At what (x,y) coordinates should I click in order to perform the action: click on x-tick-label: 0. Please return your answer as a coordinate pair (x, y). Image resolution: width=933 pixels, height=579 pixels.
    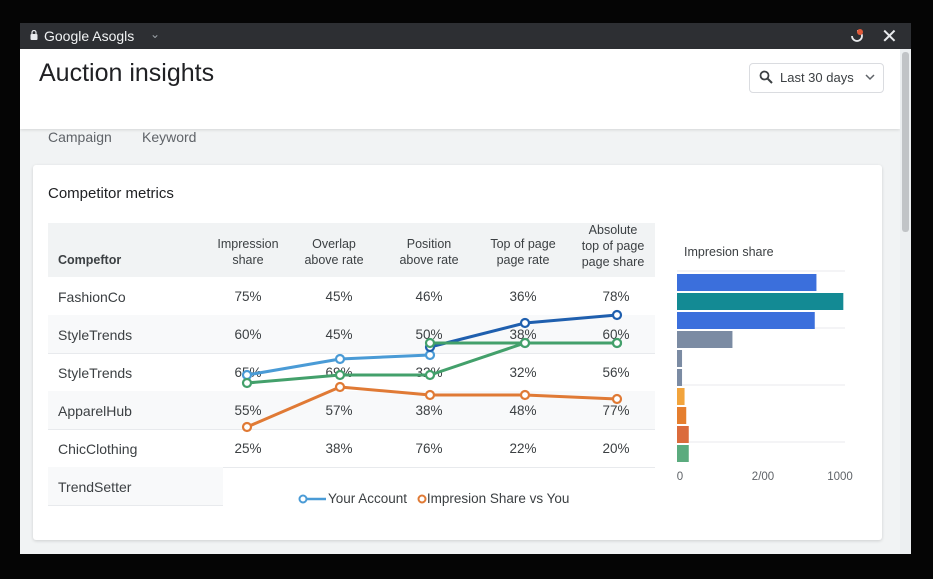
    Looking at the image, I should click on (680, 477).